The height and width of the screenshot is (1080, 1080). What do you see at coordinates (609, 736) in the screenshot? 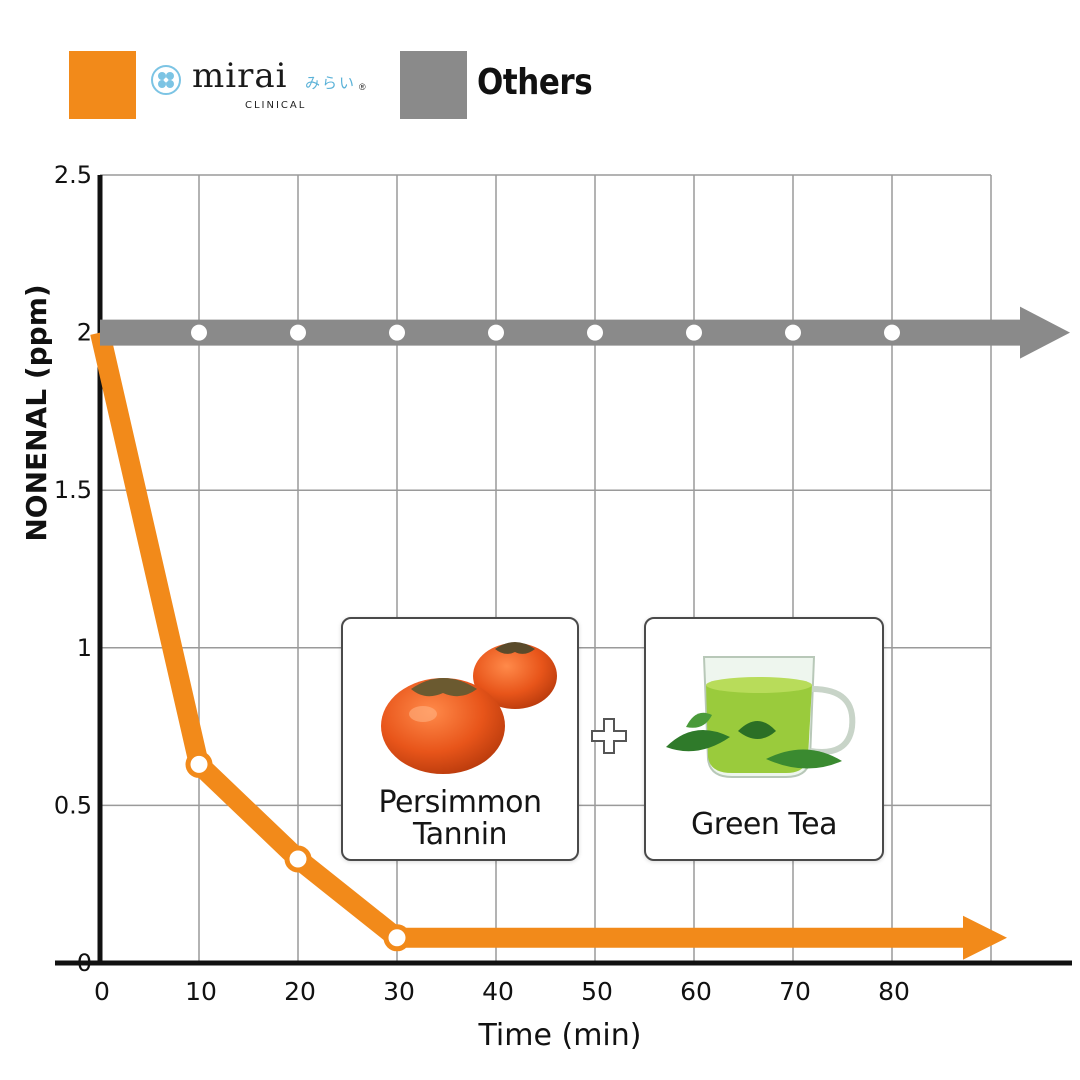
I see `plus-icon` at bounding box center [609, 736].